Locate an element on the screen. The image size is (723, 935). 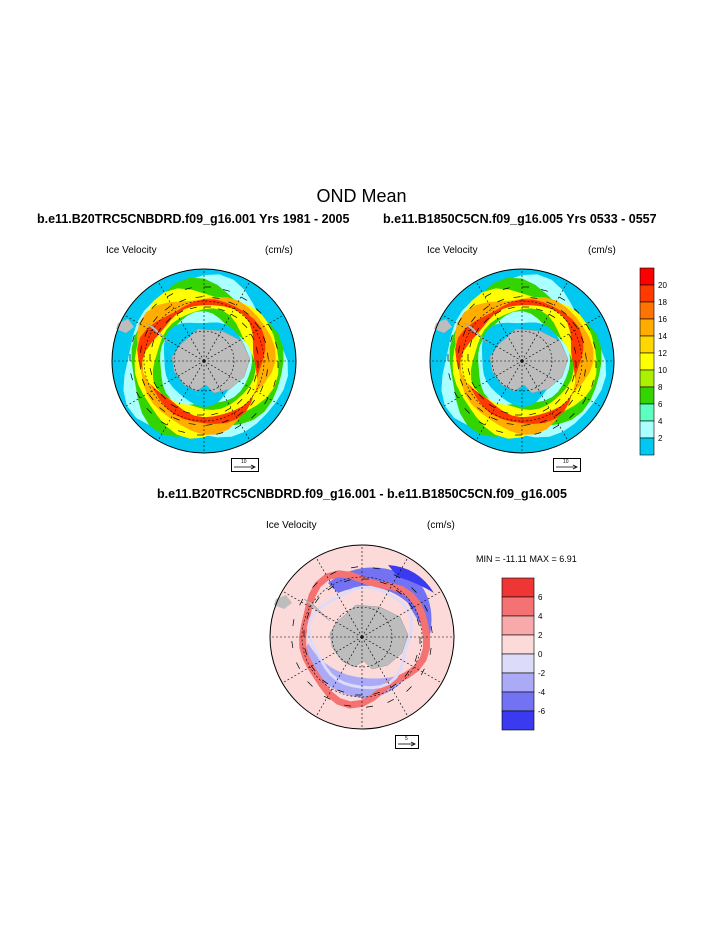
panel1-units: (cm/s) is located at coordinates (279, 250).